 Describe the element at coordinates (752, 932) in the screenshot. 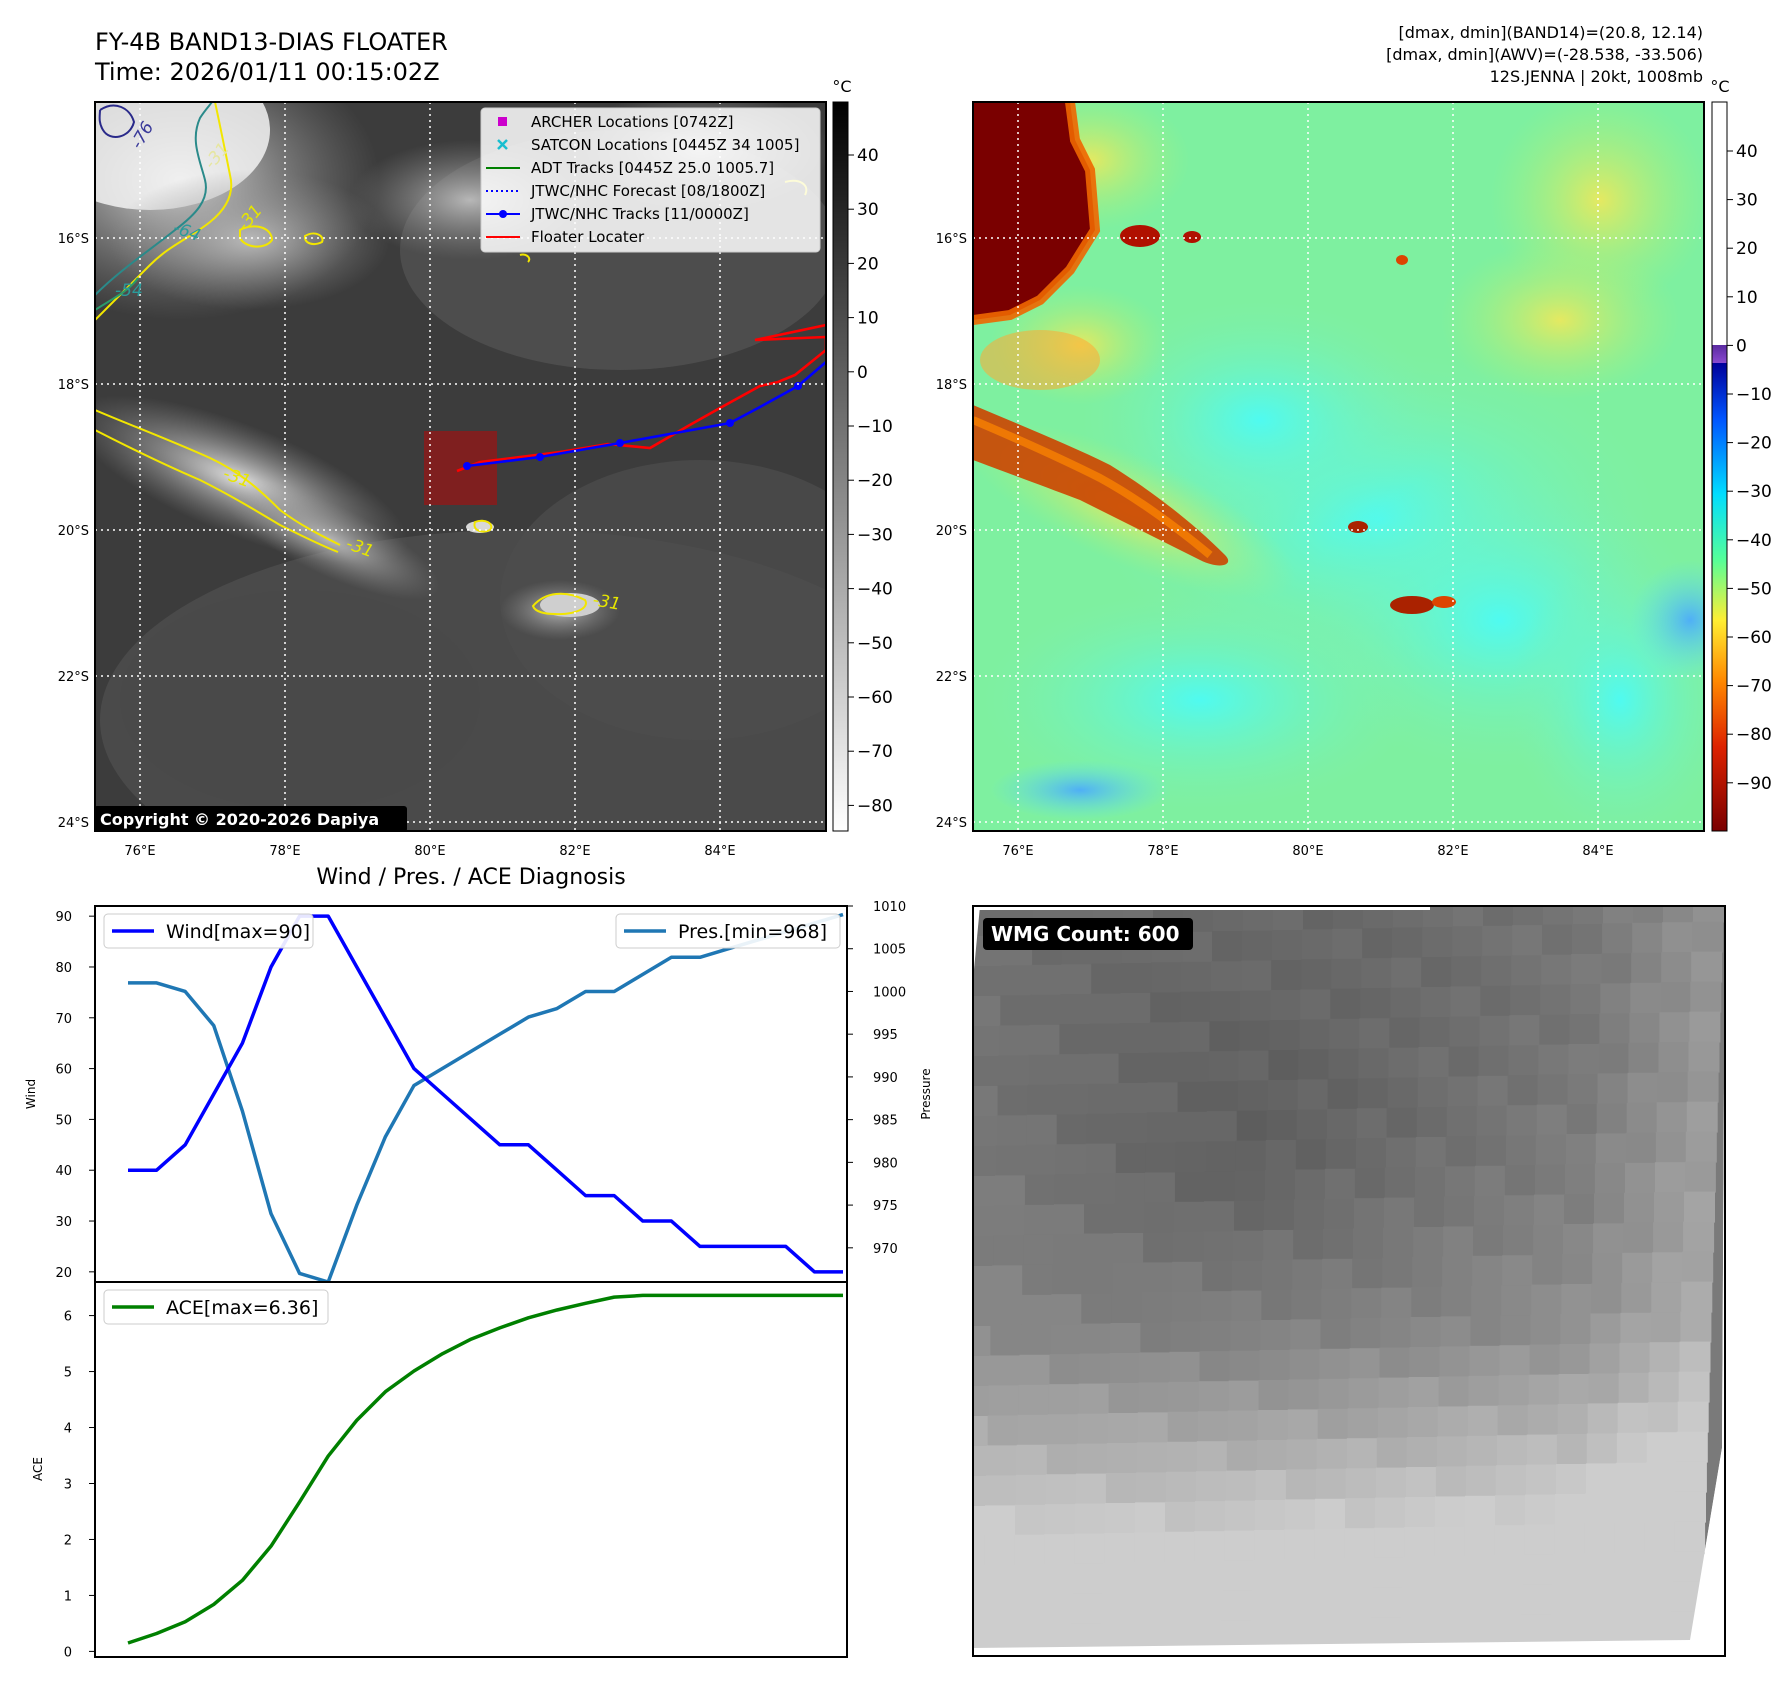

I see `pressure-legend-label: Pres.[min=968]` at that location.